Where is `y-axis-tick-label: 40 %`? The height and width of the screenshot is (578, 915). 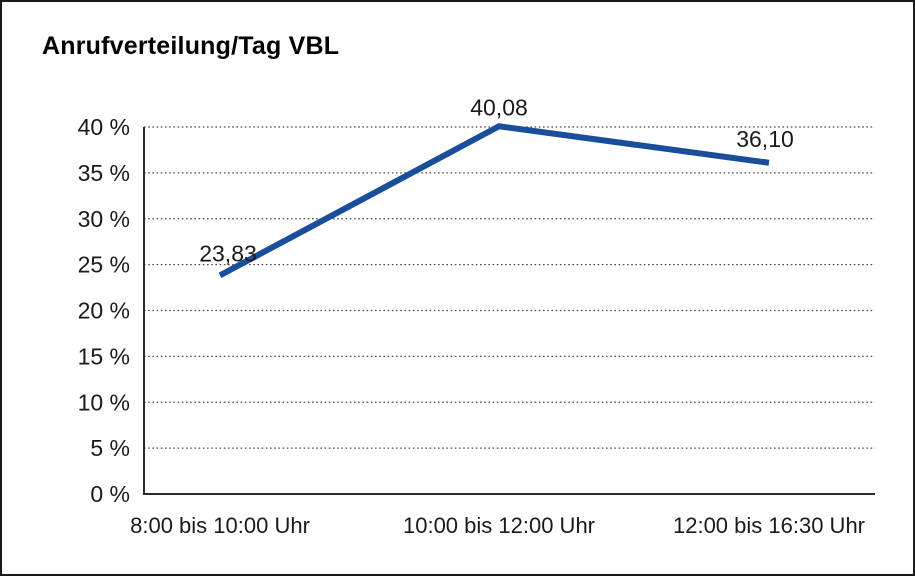 y-axis-tick-label: 40 % is located at coordinates (104, 127).